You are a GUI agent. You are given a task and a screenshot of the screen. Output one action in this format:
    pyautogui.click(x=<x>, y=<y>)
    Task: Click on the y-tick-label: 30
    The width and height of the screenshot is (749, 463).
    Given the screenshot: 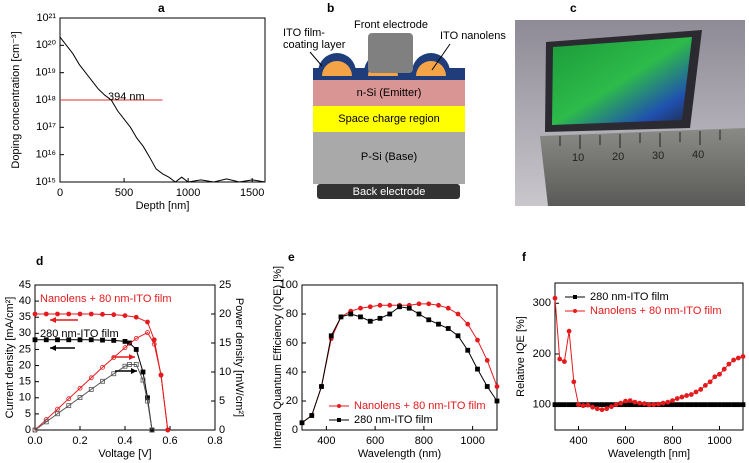 What is the action you would take?
    pyautogui.click(x=25, y=333)
    